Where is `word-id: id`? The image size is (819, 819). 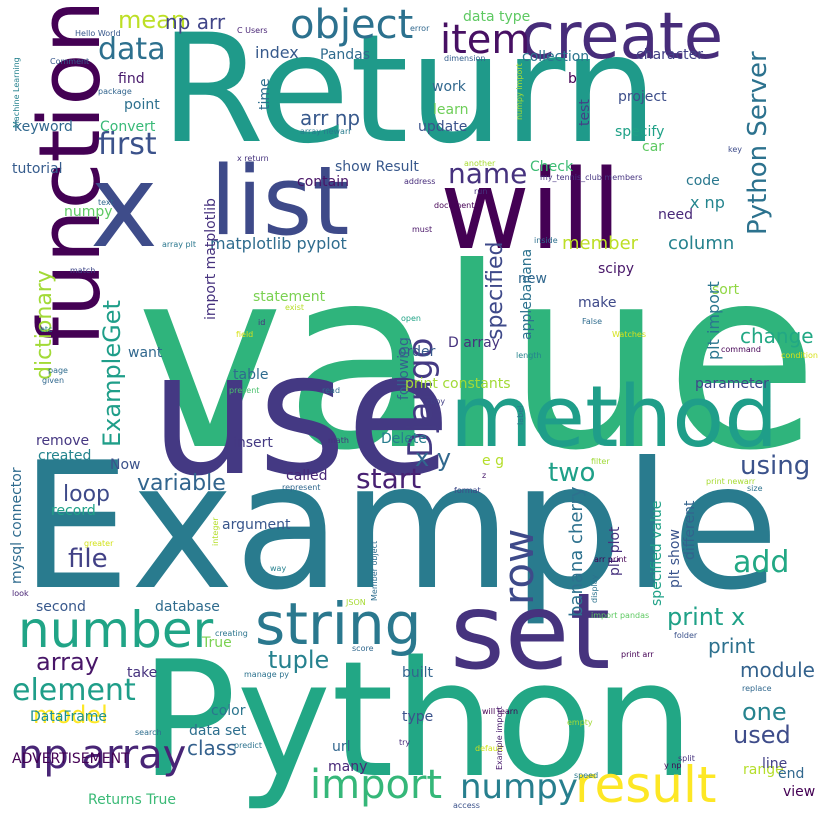
word-id: id is located at coordinates (262, 322).